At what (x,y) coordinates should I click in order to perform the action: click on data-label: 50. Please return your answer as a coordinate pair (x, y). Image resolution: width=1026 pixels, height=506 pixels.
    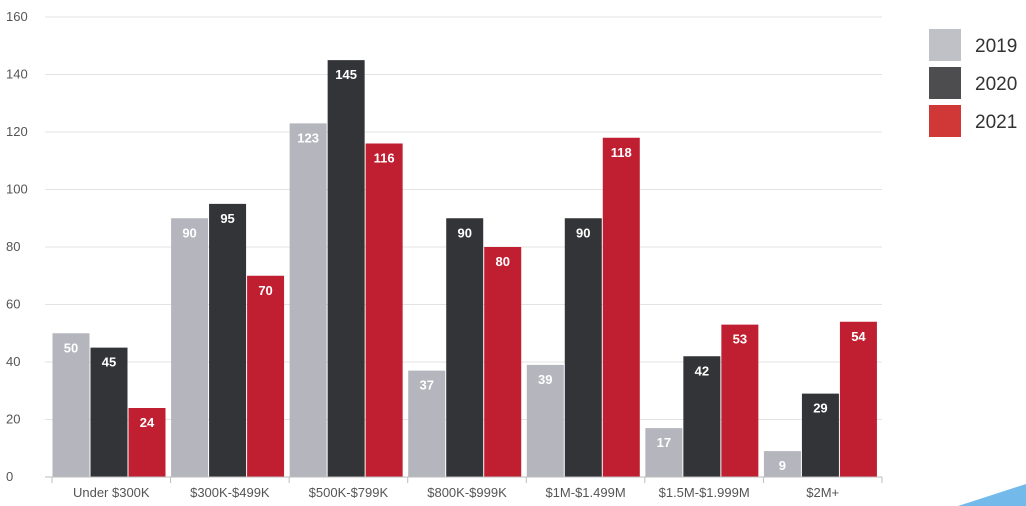
    Looking at the image, I should click on (71, 347).